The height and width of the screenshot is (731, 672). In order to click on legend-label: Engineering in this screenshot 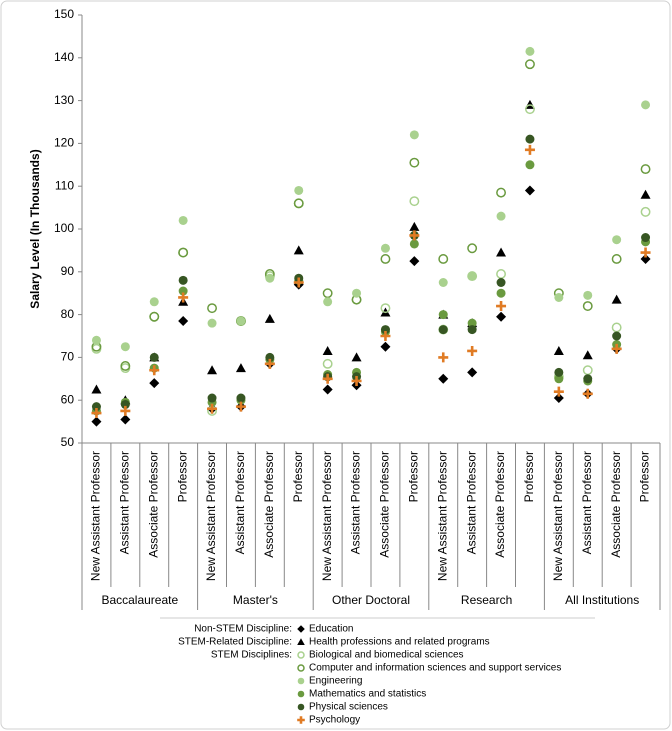, I will do `click(335, 681)`.